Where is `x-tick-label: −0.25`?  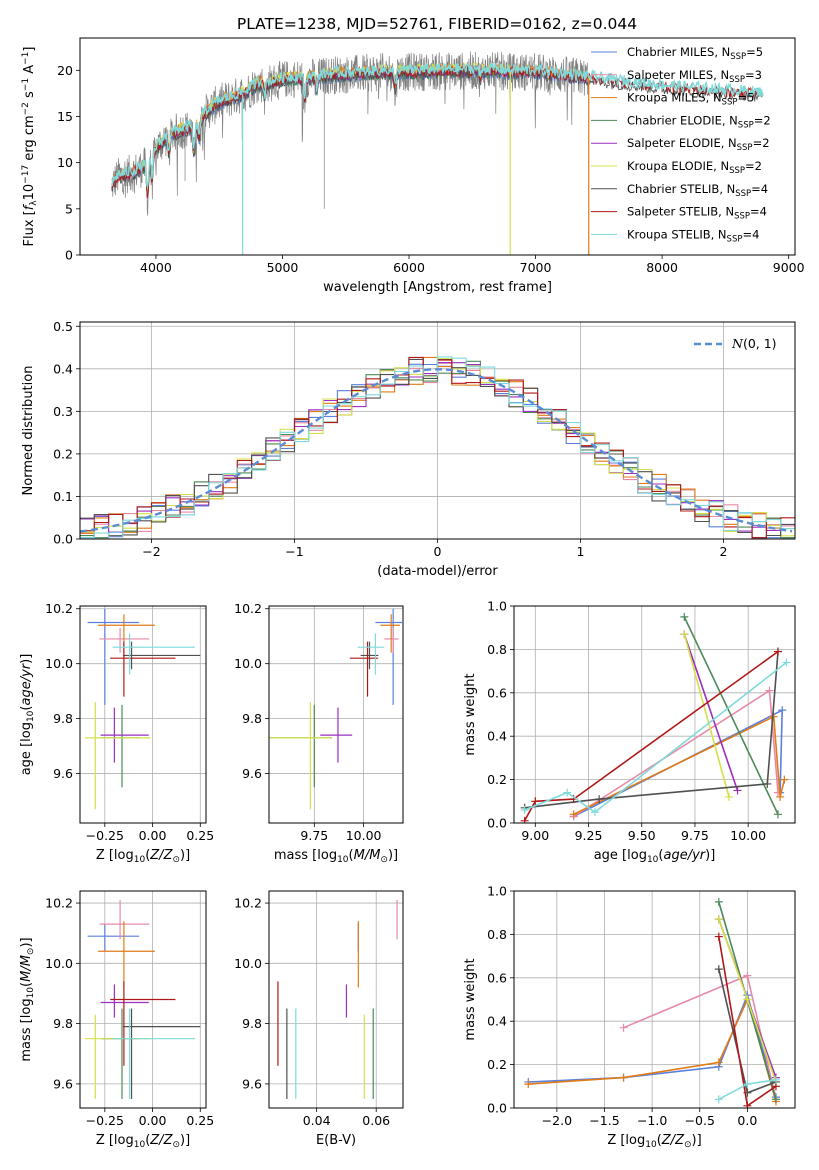
x-tick-label: −0.25 is located at coordinates (105, 1120).